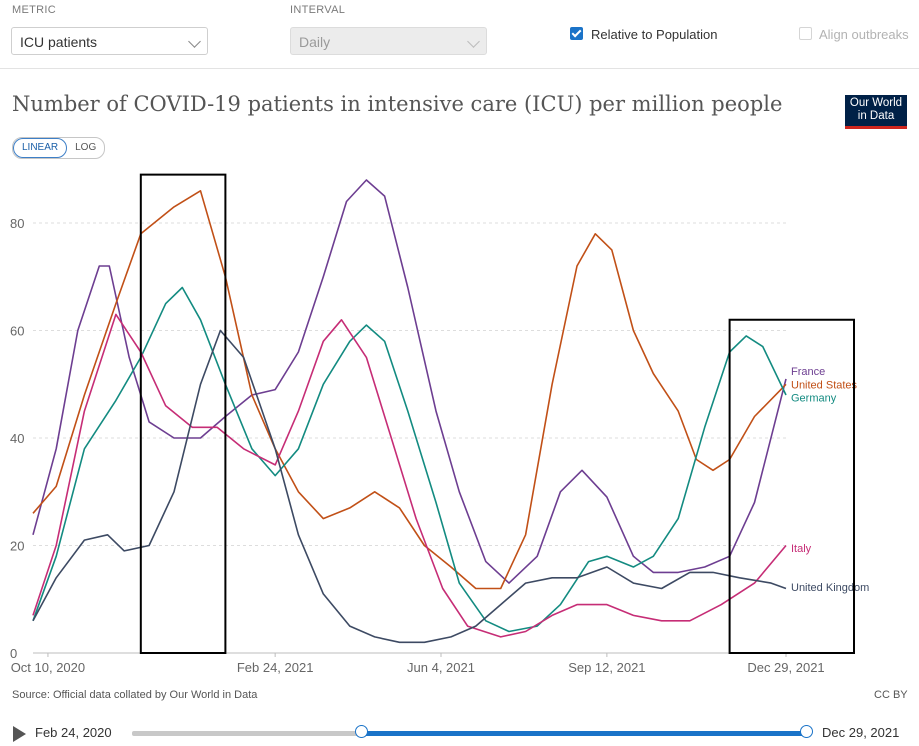  I want to click on timeline-end-label: Dec 29, 2021, so click(861, 732).